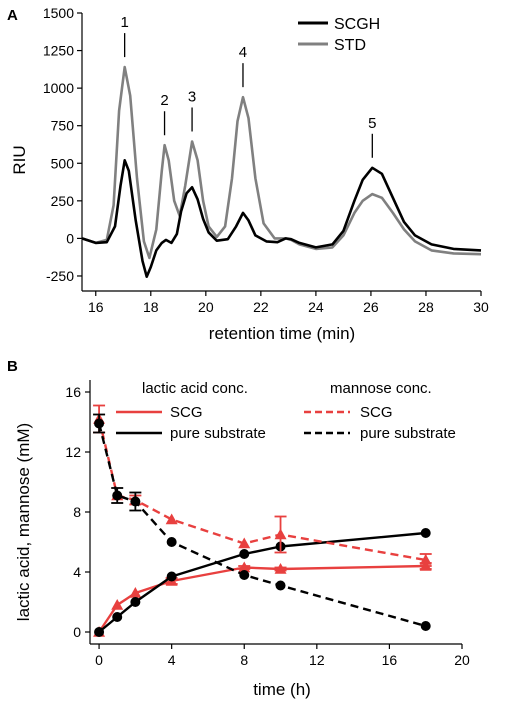  What do you see at coordinates (317, 660) in the screenshot?
I see `panel-b-x-tick-label: 12` at bounding box center [317, 660].